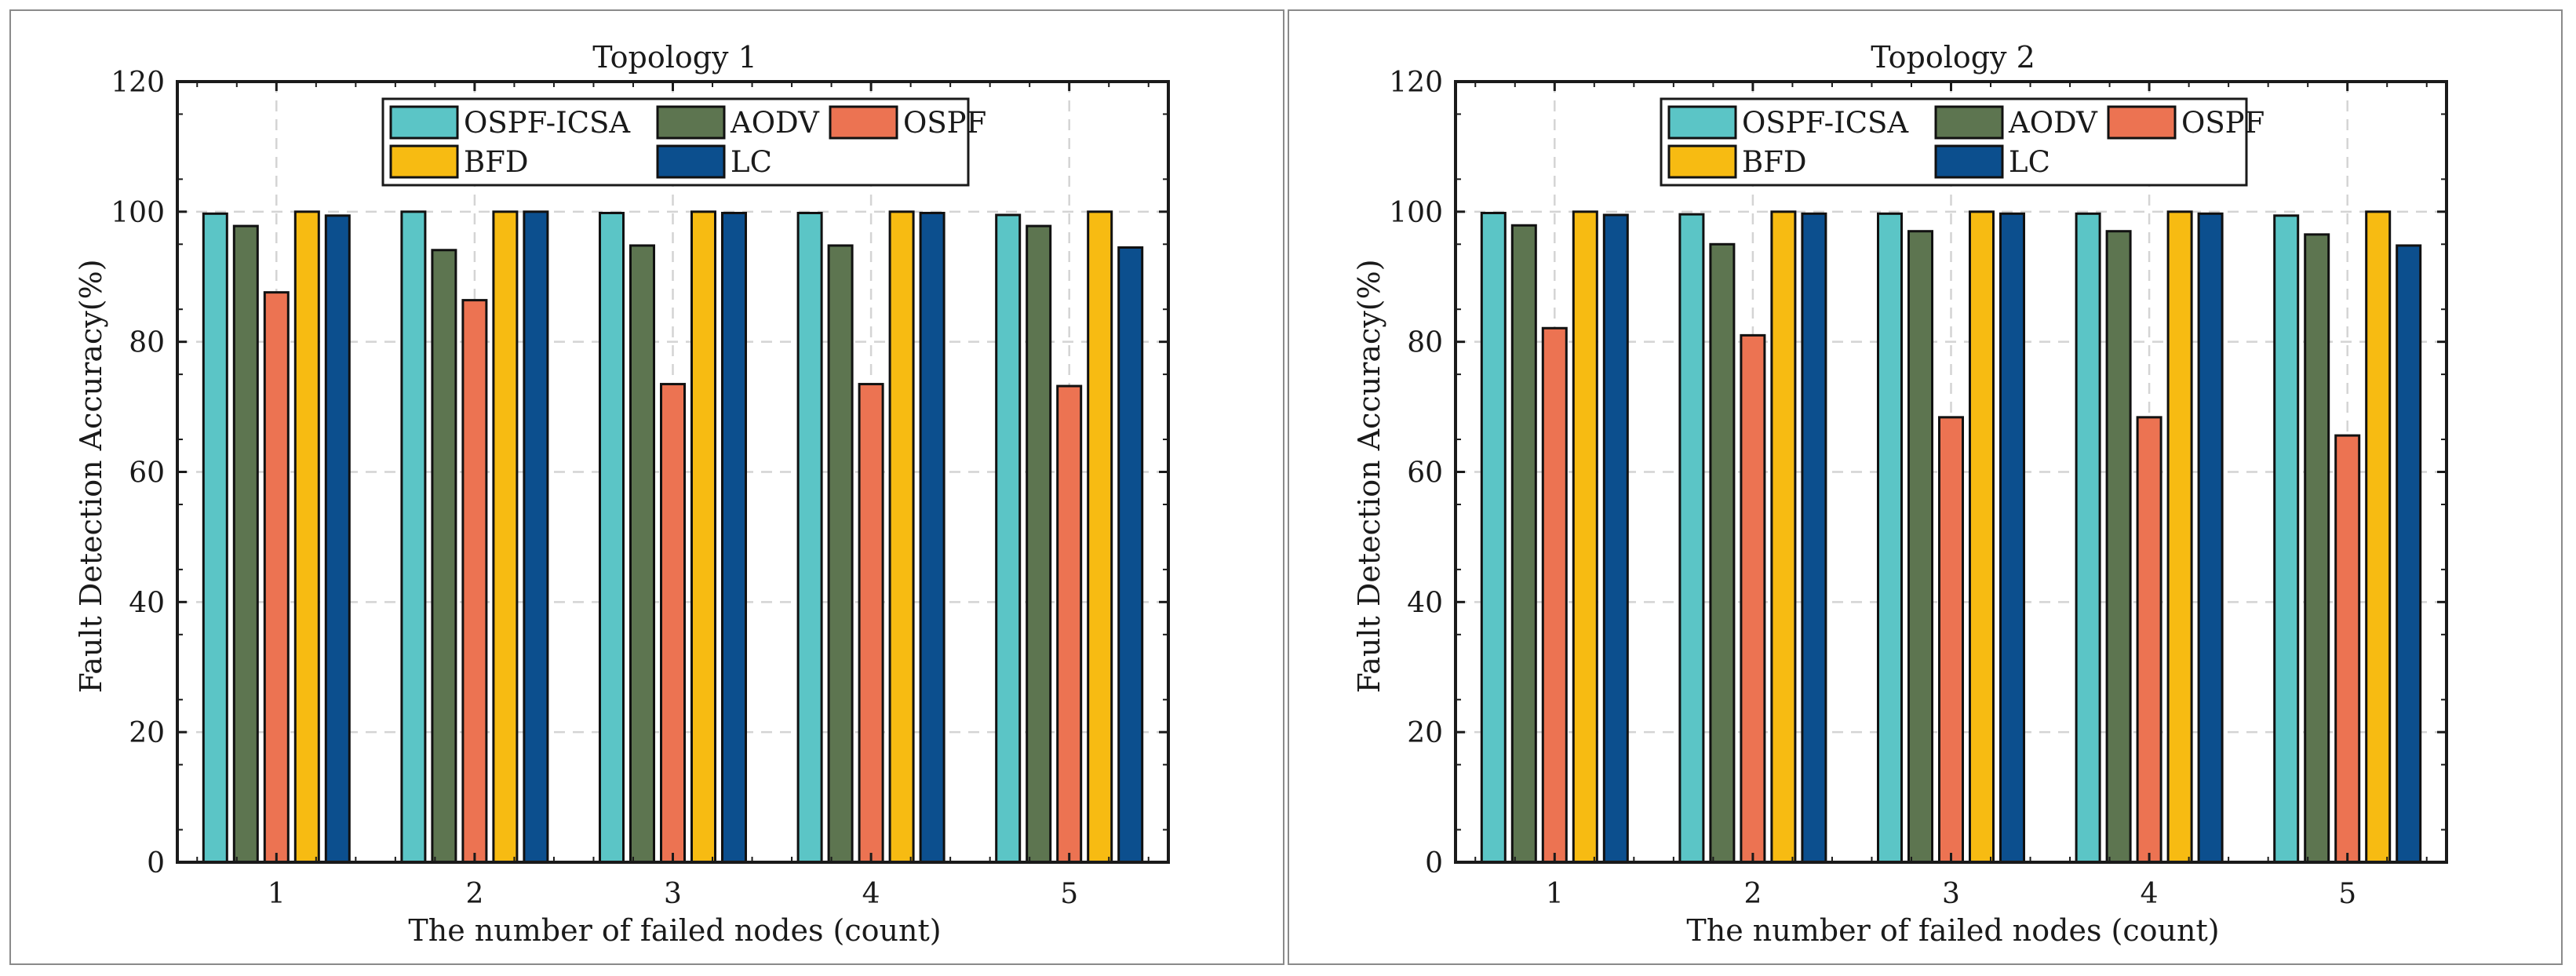 This screenshot has width=2576, height=976. What do you see at coordinates (691, 122) in the screenshot?
I see `legend-swatch-aodv` at bounding box center [691, 122].